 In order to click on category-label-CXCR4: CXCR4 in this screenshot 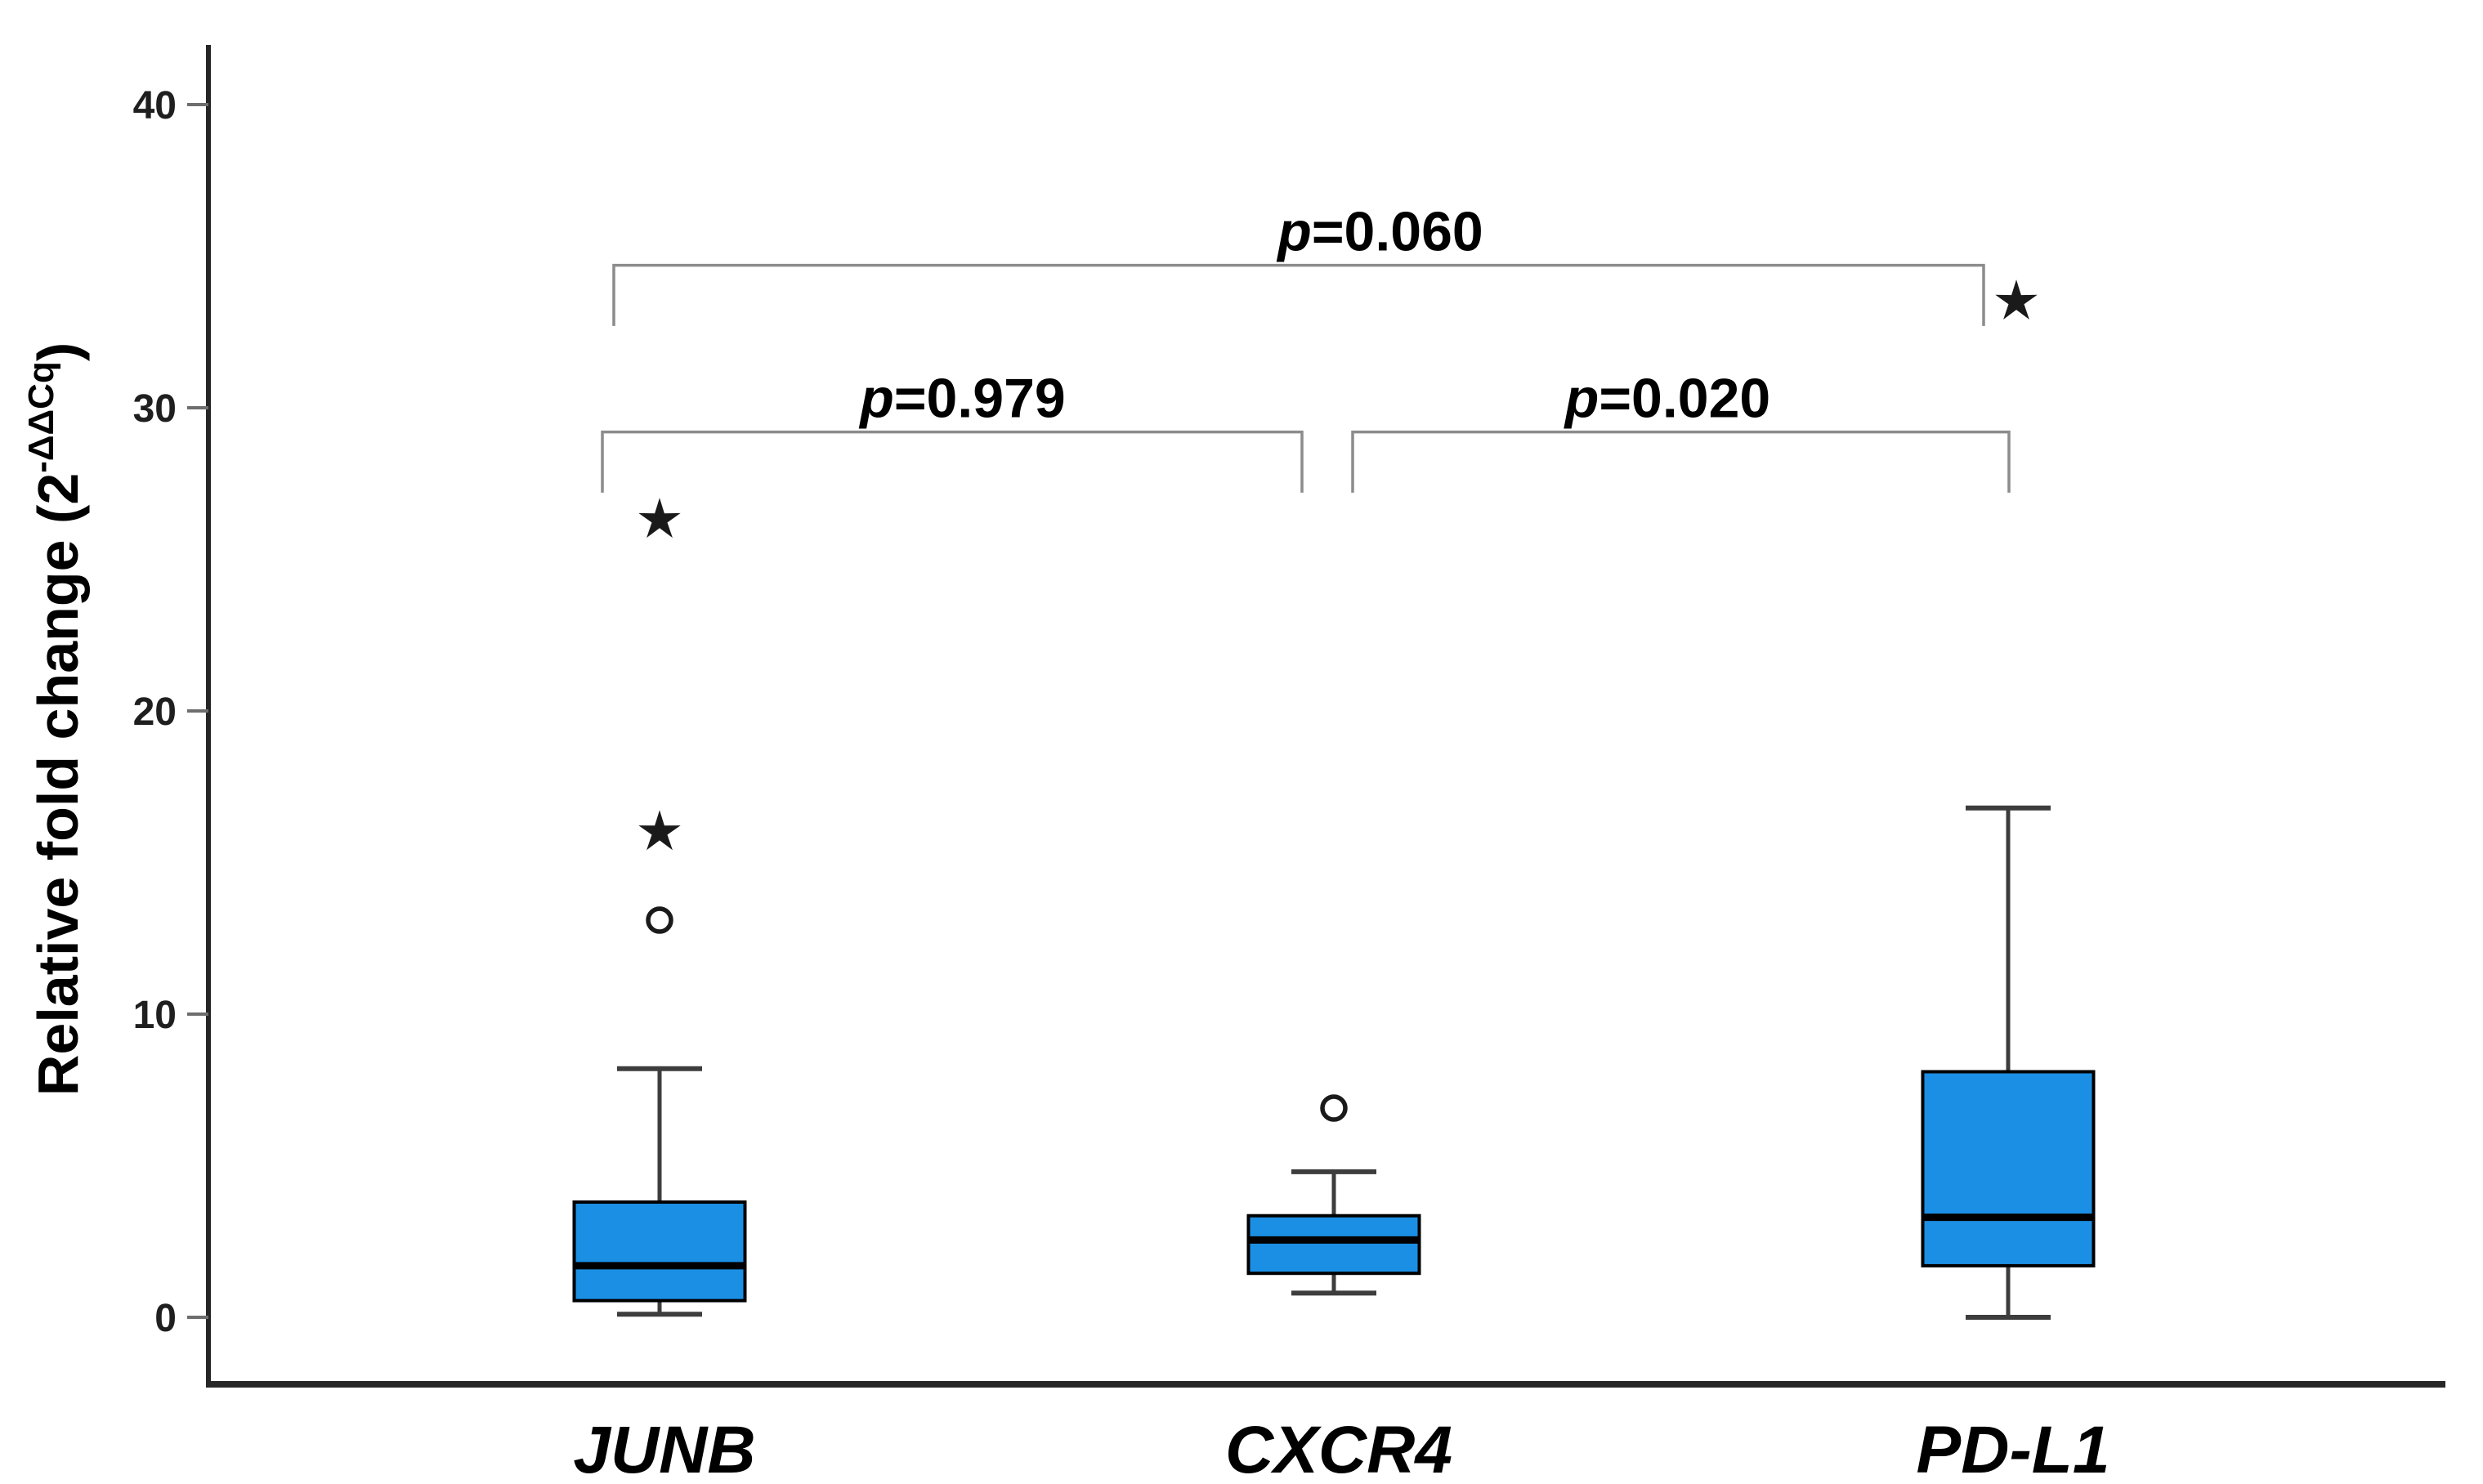, I will do `click(1339, 1449)`.